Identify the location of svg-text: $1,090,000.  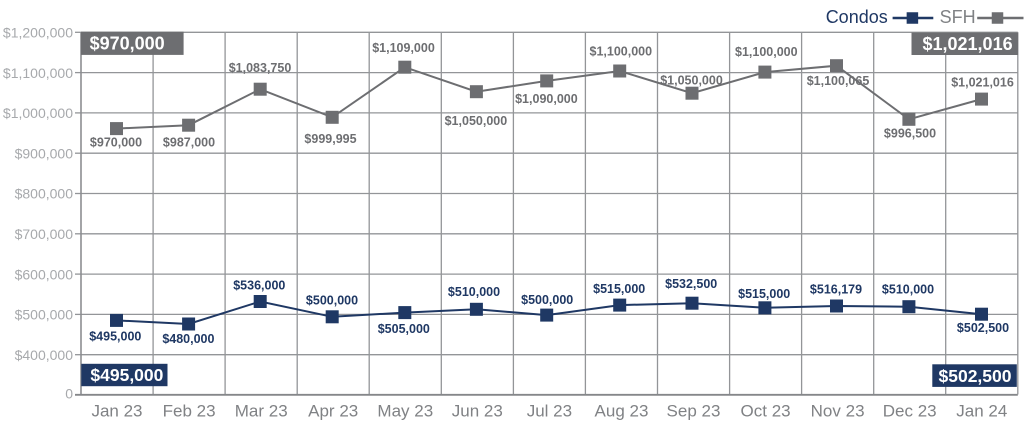
(546, 99).